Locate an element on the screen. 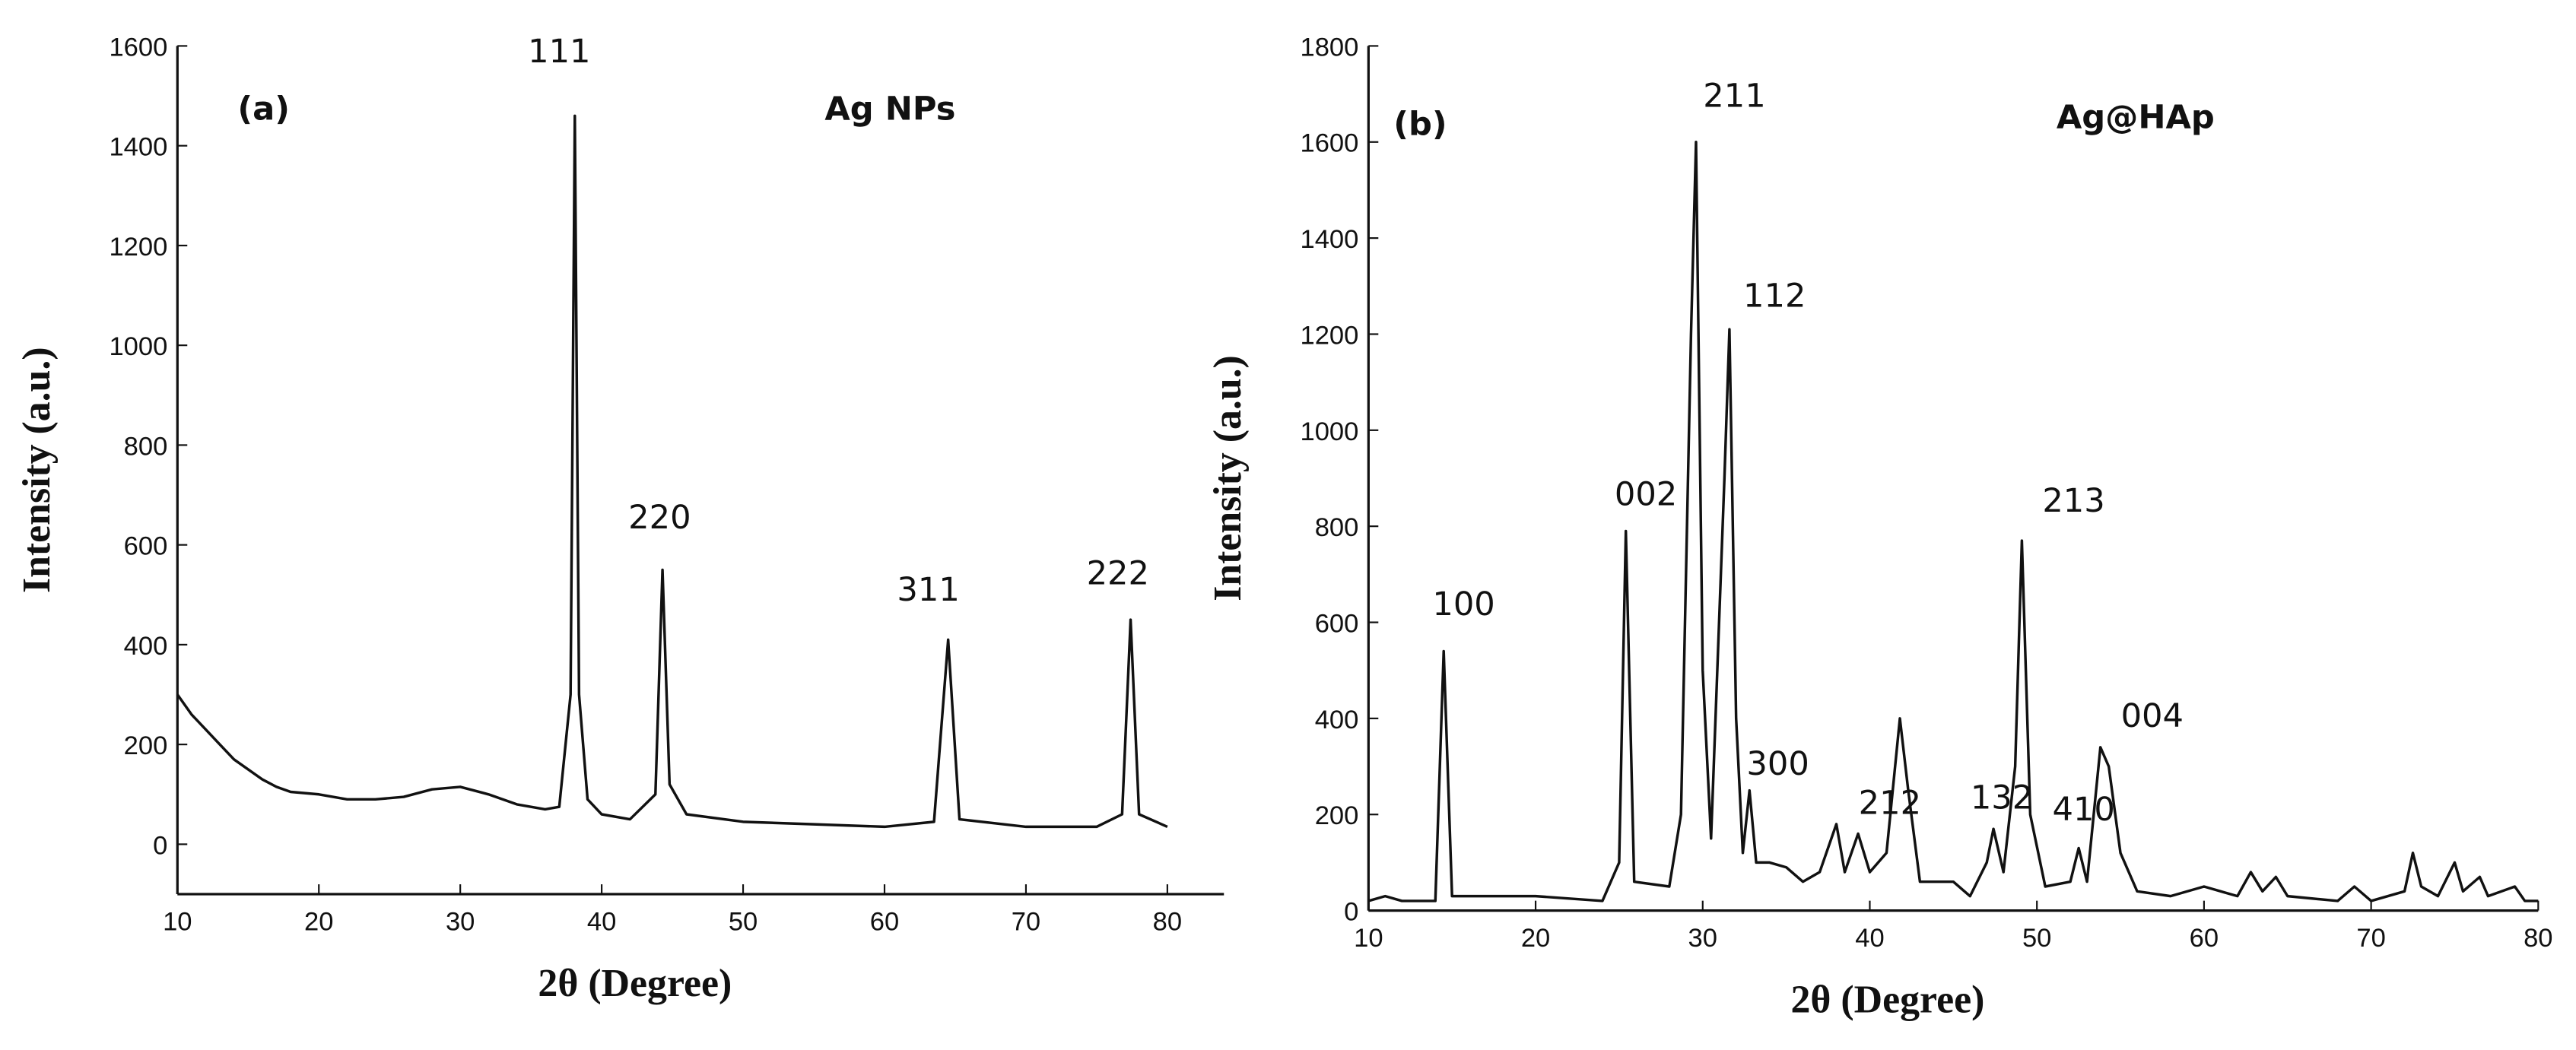 The height and width of the screenshot is (1050, 2576). annotation: 410 is located at coordinates (2083, 810).